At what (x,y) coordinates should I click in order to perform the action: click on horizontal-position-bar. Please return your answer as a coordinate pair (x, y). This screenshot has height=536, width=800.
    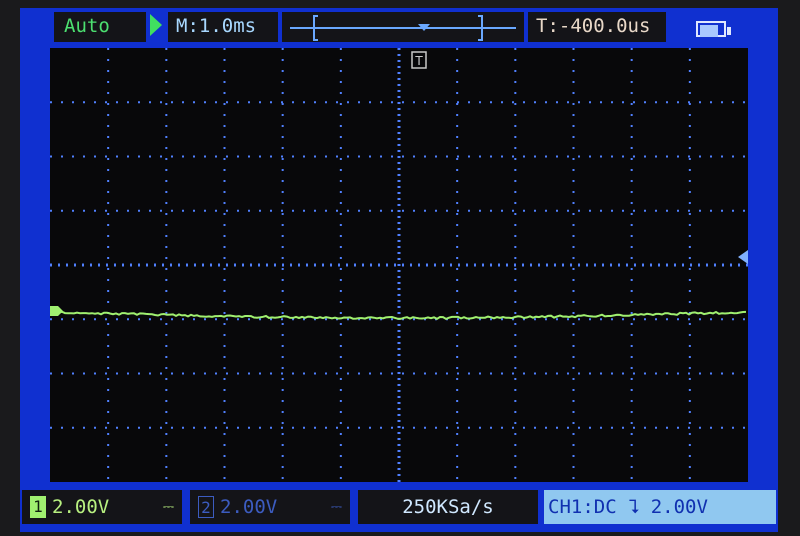
    Looking at the image, I should click on (403, 27).